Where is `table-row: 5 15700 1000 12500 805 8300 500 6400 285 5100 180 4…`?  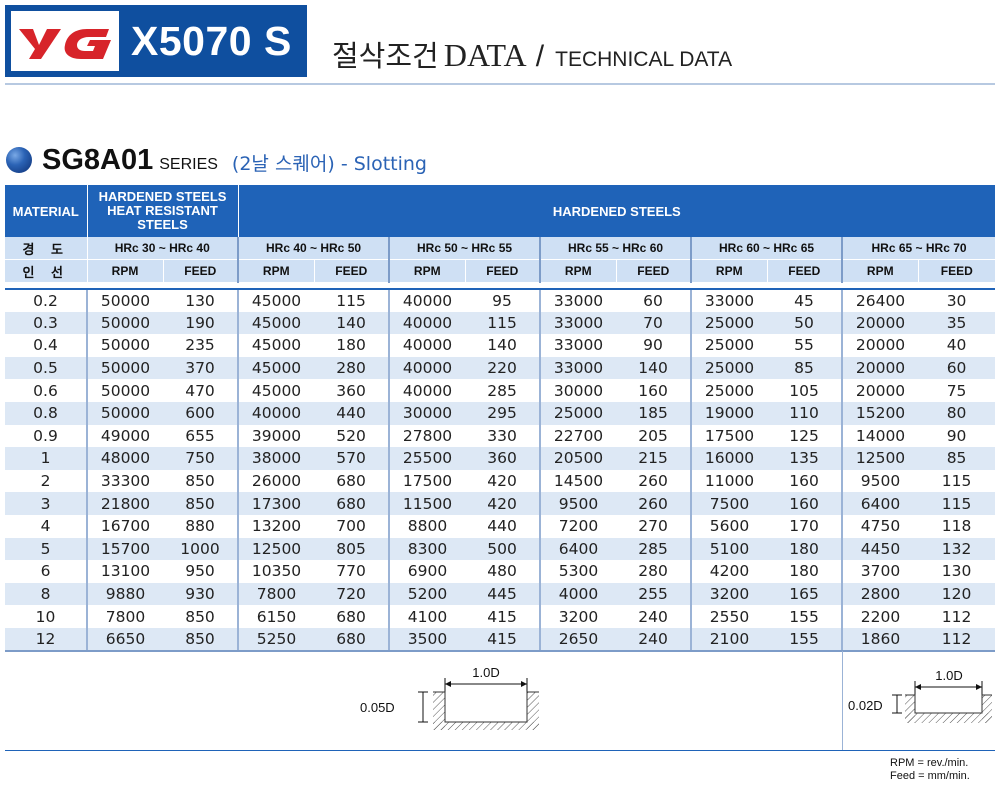
table-row: 5 15700 1000 12500 805 8300 500 6400 285 5100 180 4… is located at coordinates (500, 549).